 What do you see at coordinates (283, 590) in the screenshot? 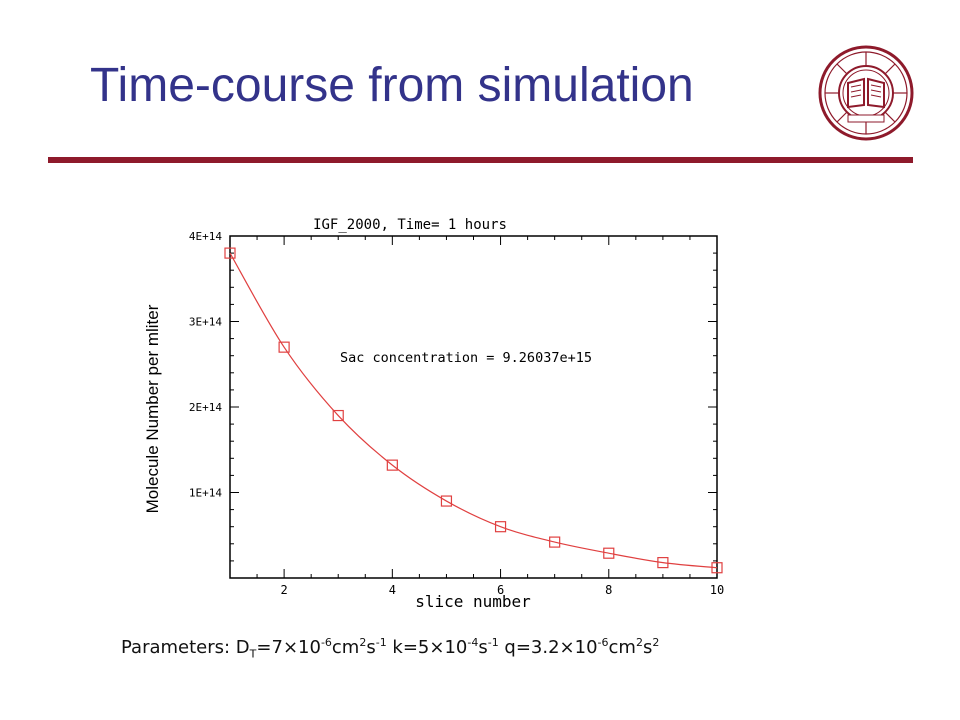
I see `x-tick-label: 2` at bounding box center [283, 590].